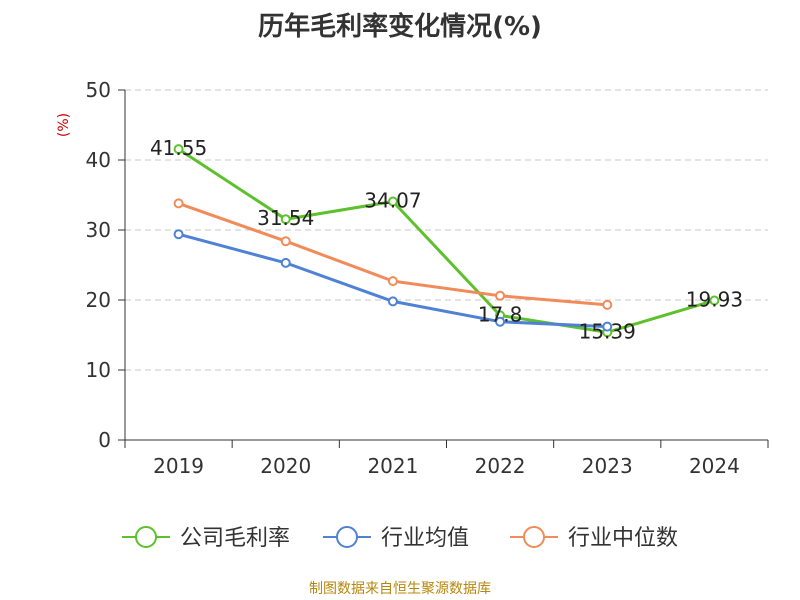 This screenshot has height=600, width=800. Describe the element at coordinates (393, 254) in the screenshot. I see `series-line` at that location.